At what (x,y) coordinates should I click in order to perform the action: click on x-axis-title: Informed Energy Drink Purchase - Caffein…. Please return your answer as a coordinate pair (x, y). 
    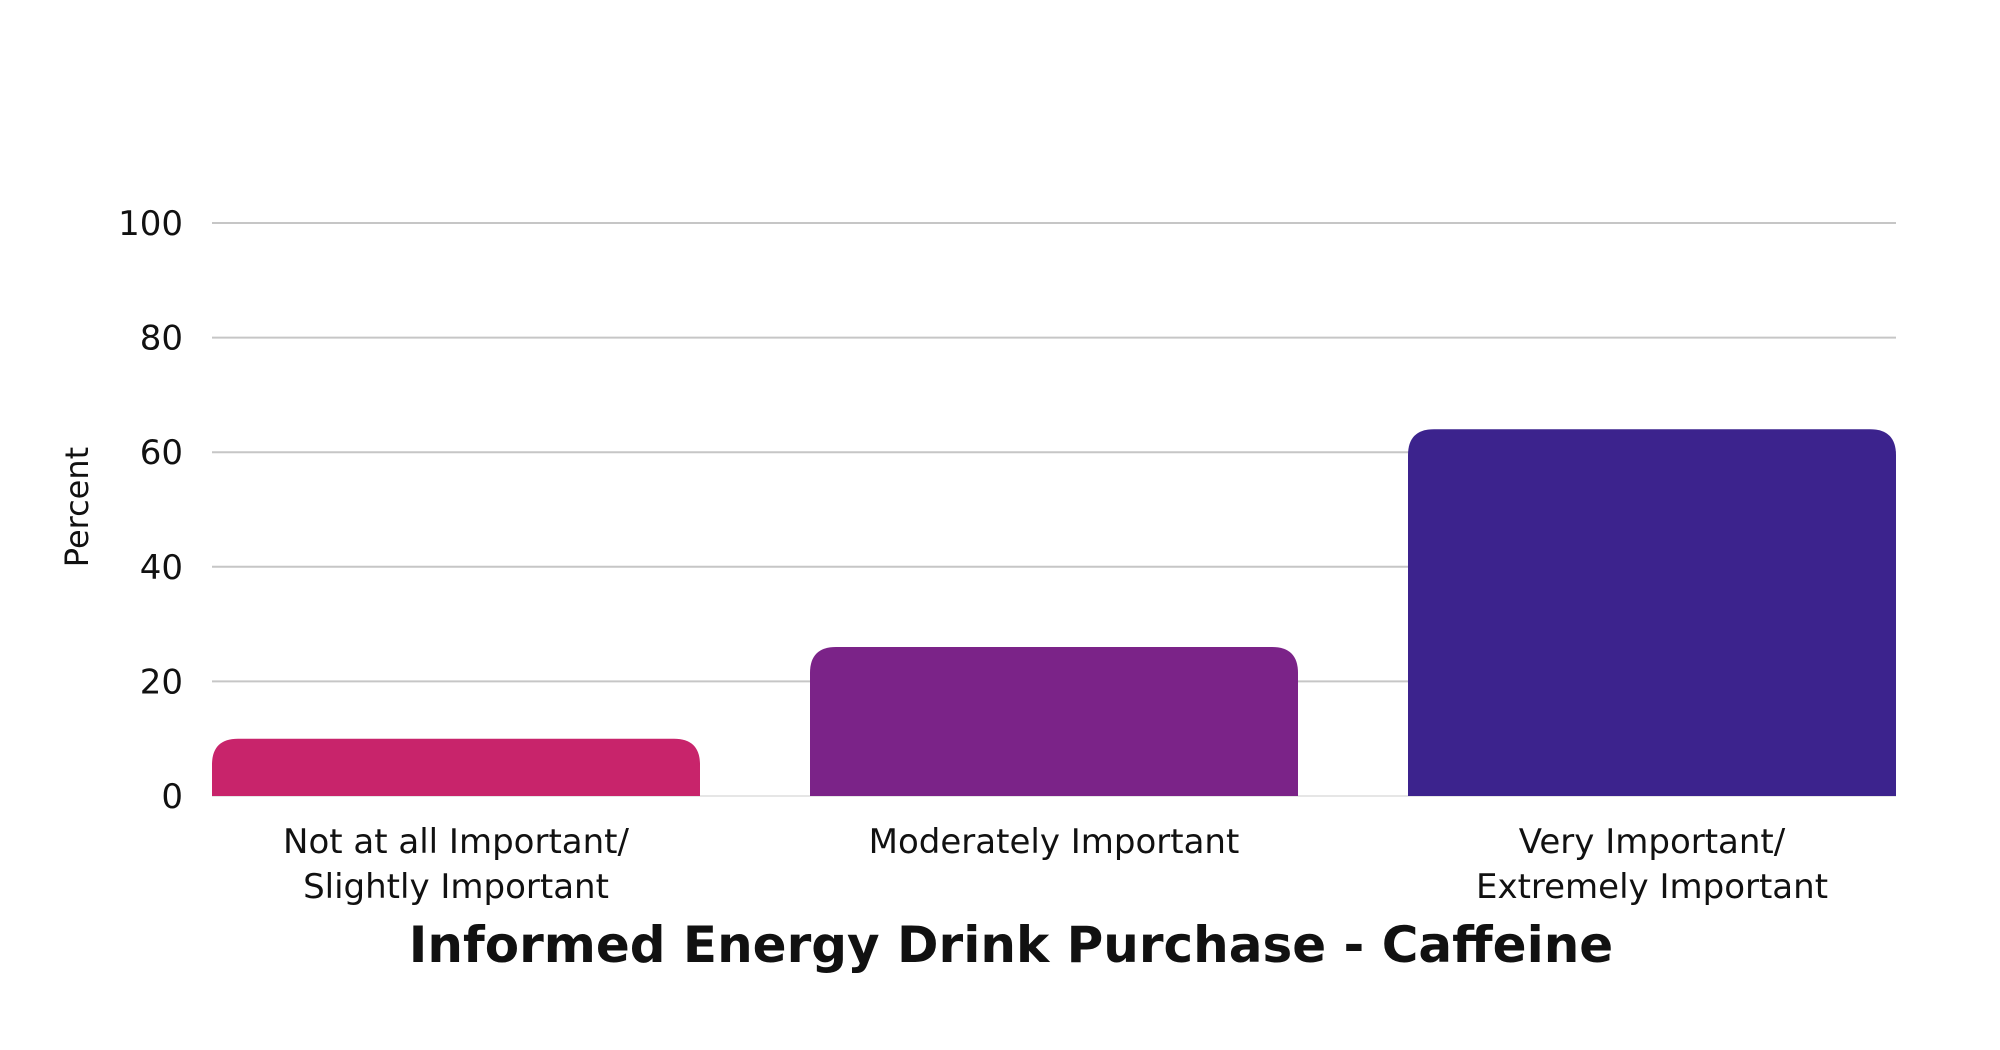
    Looking at the image, I should click on (1011, 945).